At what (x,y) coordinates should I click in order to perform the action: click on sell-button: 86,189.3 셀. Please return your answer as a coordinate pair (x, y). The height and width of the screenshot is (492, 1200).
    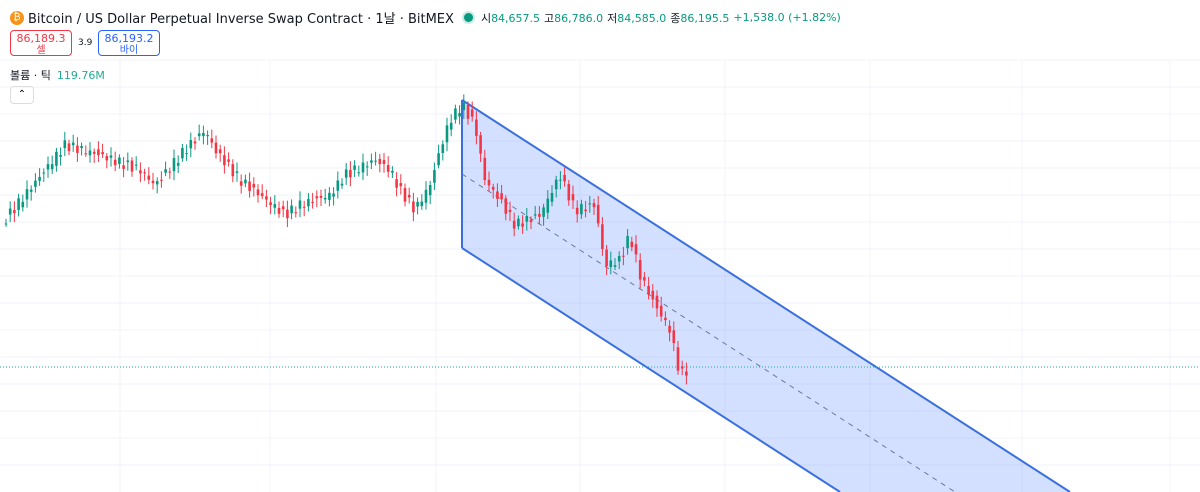
    Looking at the image, I should click on (41, 43).